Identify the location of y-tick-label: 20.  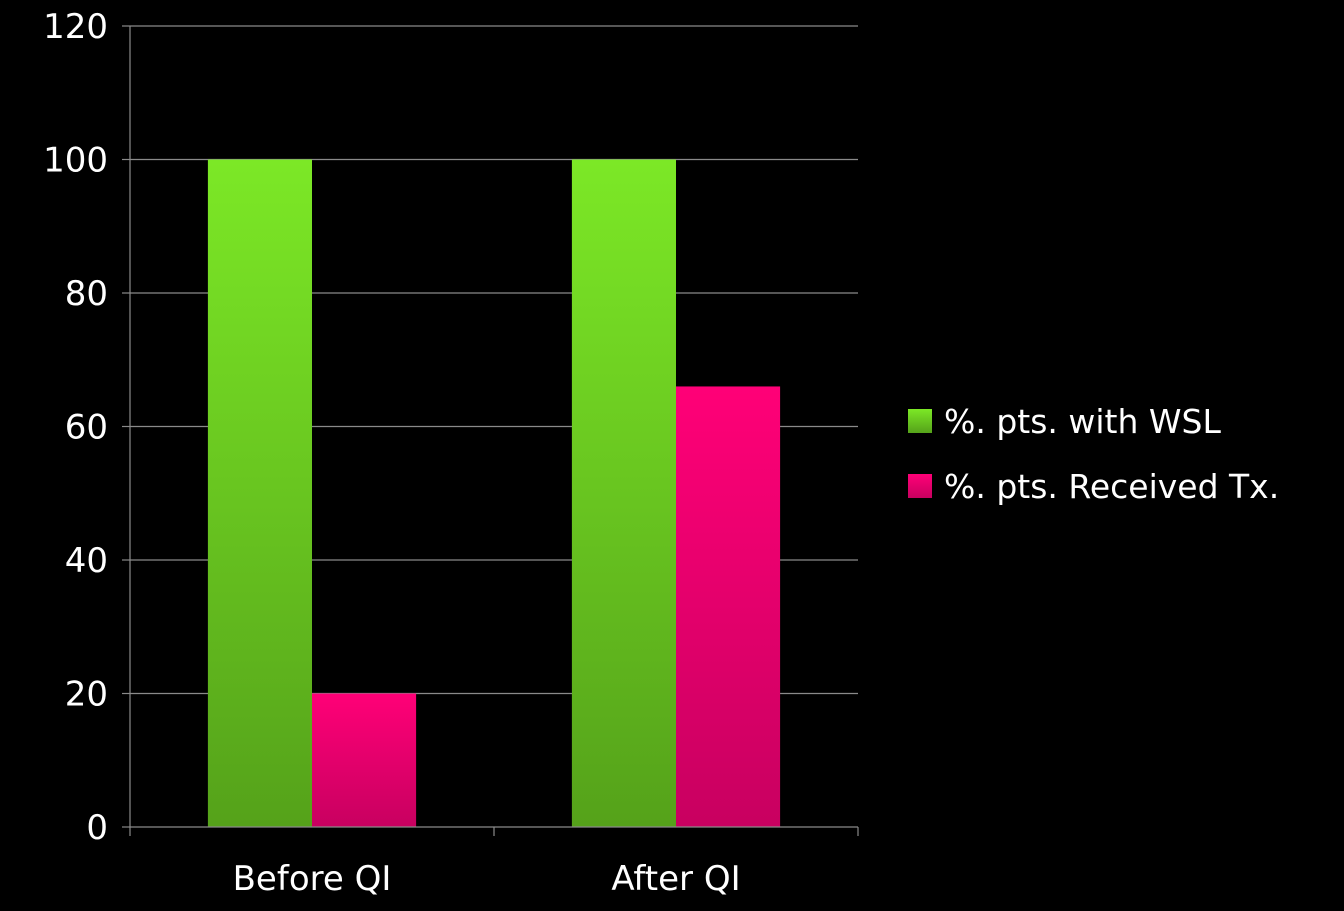
(86, 695).